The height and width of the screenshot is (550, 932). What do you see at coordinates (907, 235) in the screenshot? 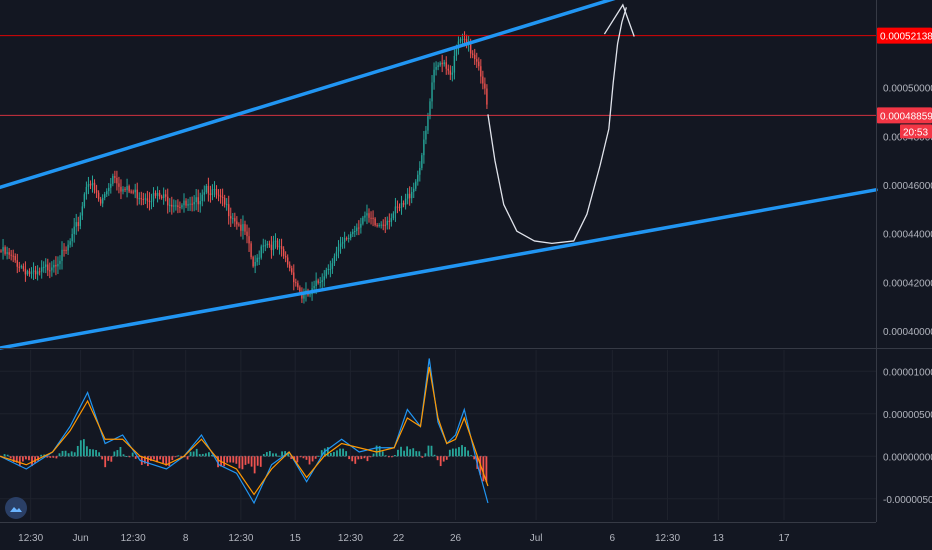
I see `price-tick-label: 0.00044000` at bounding box center [907, 235].